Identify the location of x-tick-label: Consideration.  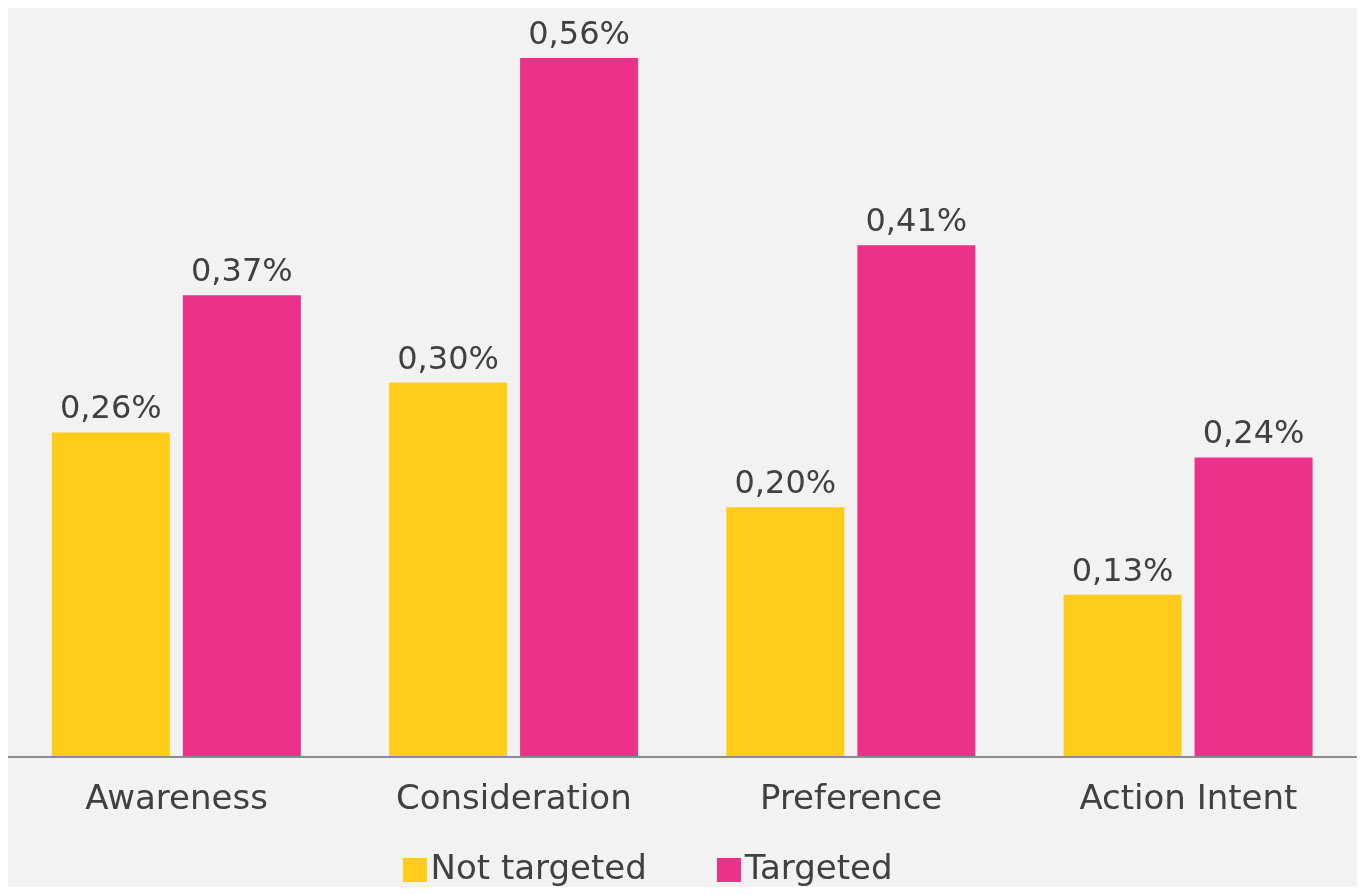
(514, 797).